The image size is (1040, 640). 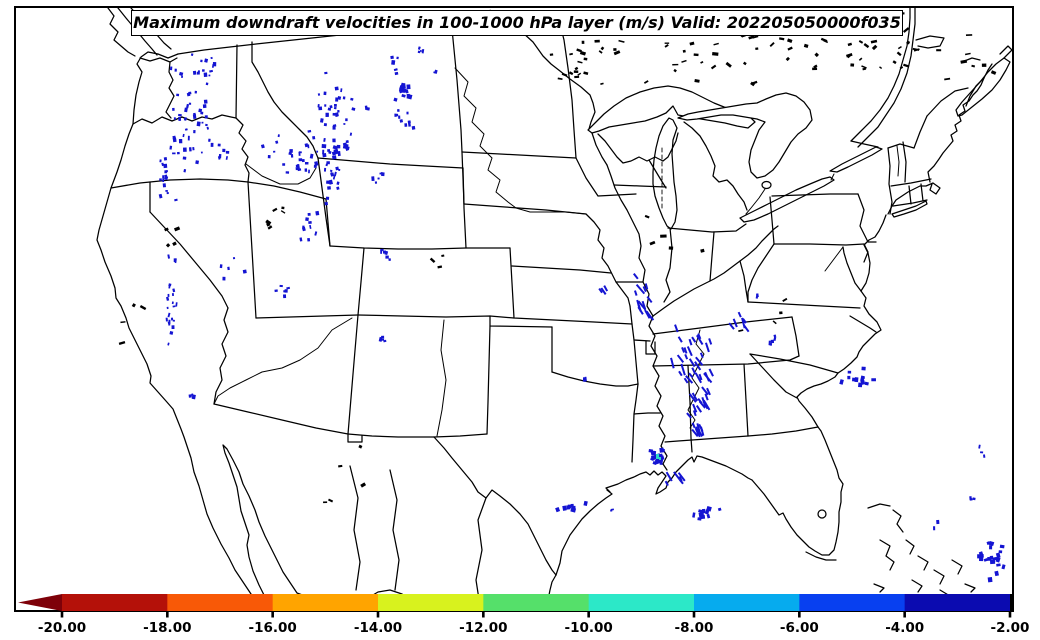 What do you see at coordinates (561, 269) in the screenshot?
I see `border-40n-ne-ks` at bounding box center [561, 269].